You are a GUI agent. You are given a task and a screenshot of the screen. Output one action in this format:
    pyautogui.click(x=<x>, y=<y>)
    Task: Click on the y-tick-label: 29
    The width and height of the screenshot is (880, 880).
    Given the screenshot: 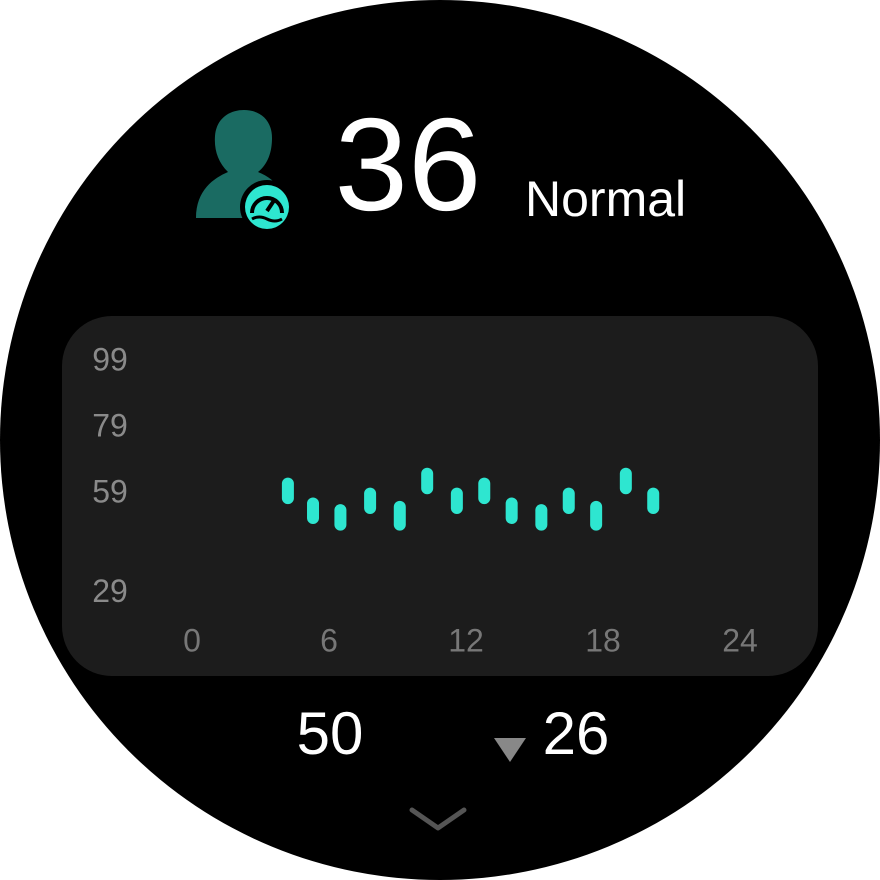 What is the action you would take?
    pyautogui.click(x=110, y=591)
    